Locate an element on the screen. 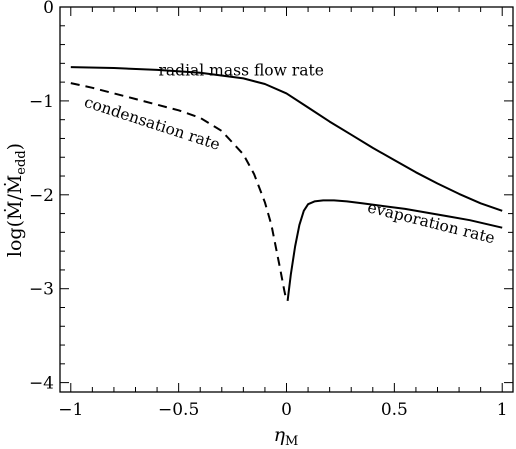  x-tick-label: 0.5 is located at coordinates (394, 410).